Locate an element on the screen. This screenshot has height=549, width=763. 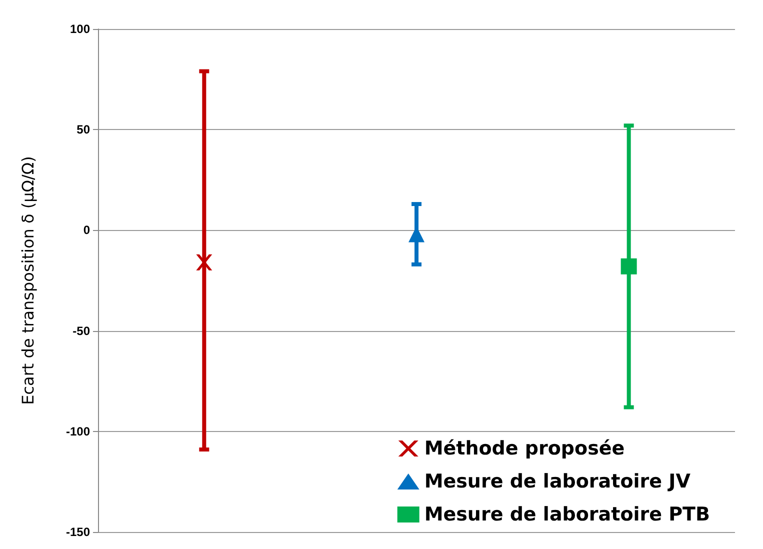
y-tick-label: -150 is located at coordinates (78, 532).